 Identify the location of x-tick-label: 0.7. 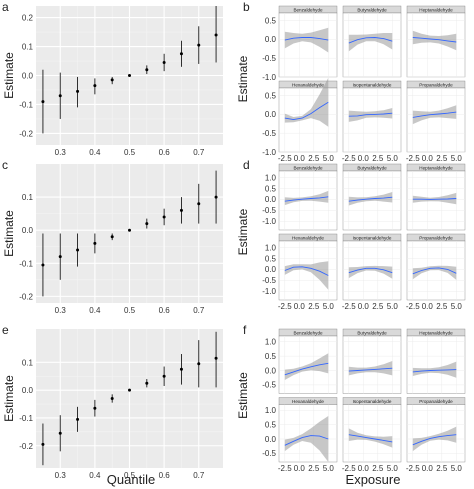
(199, 310).